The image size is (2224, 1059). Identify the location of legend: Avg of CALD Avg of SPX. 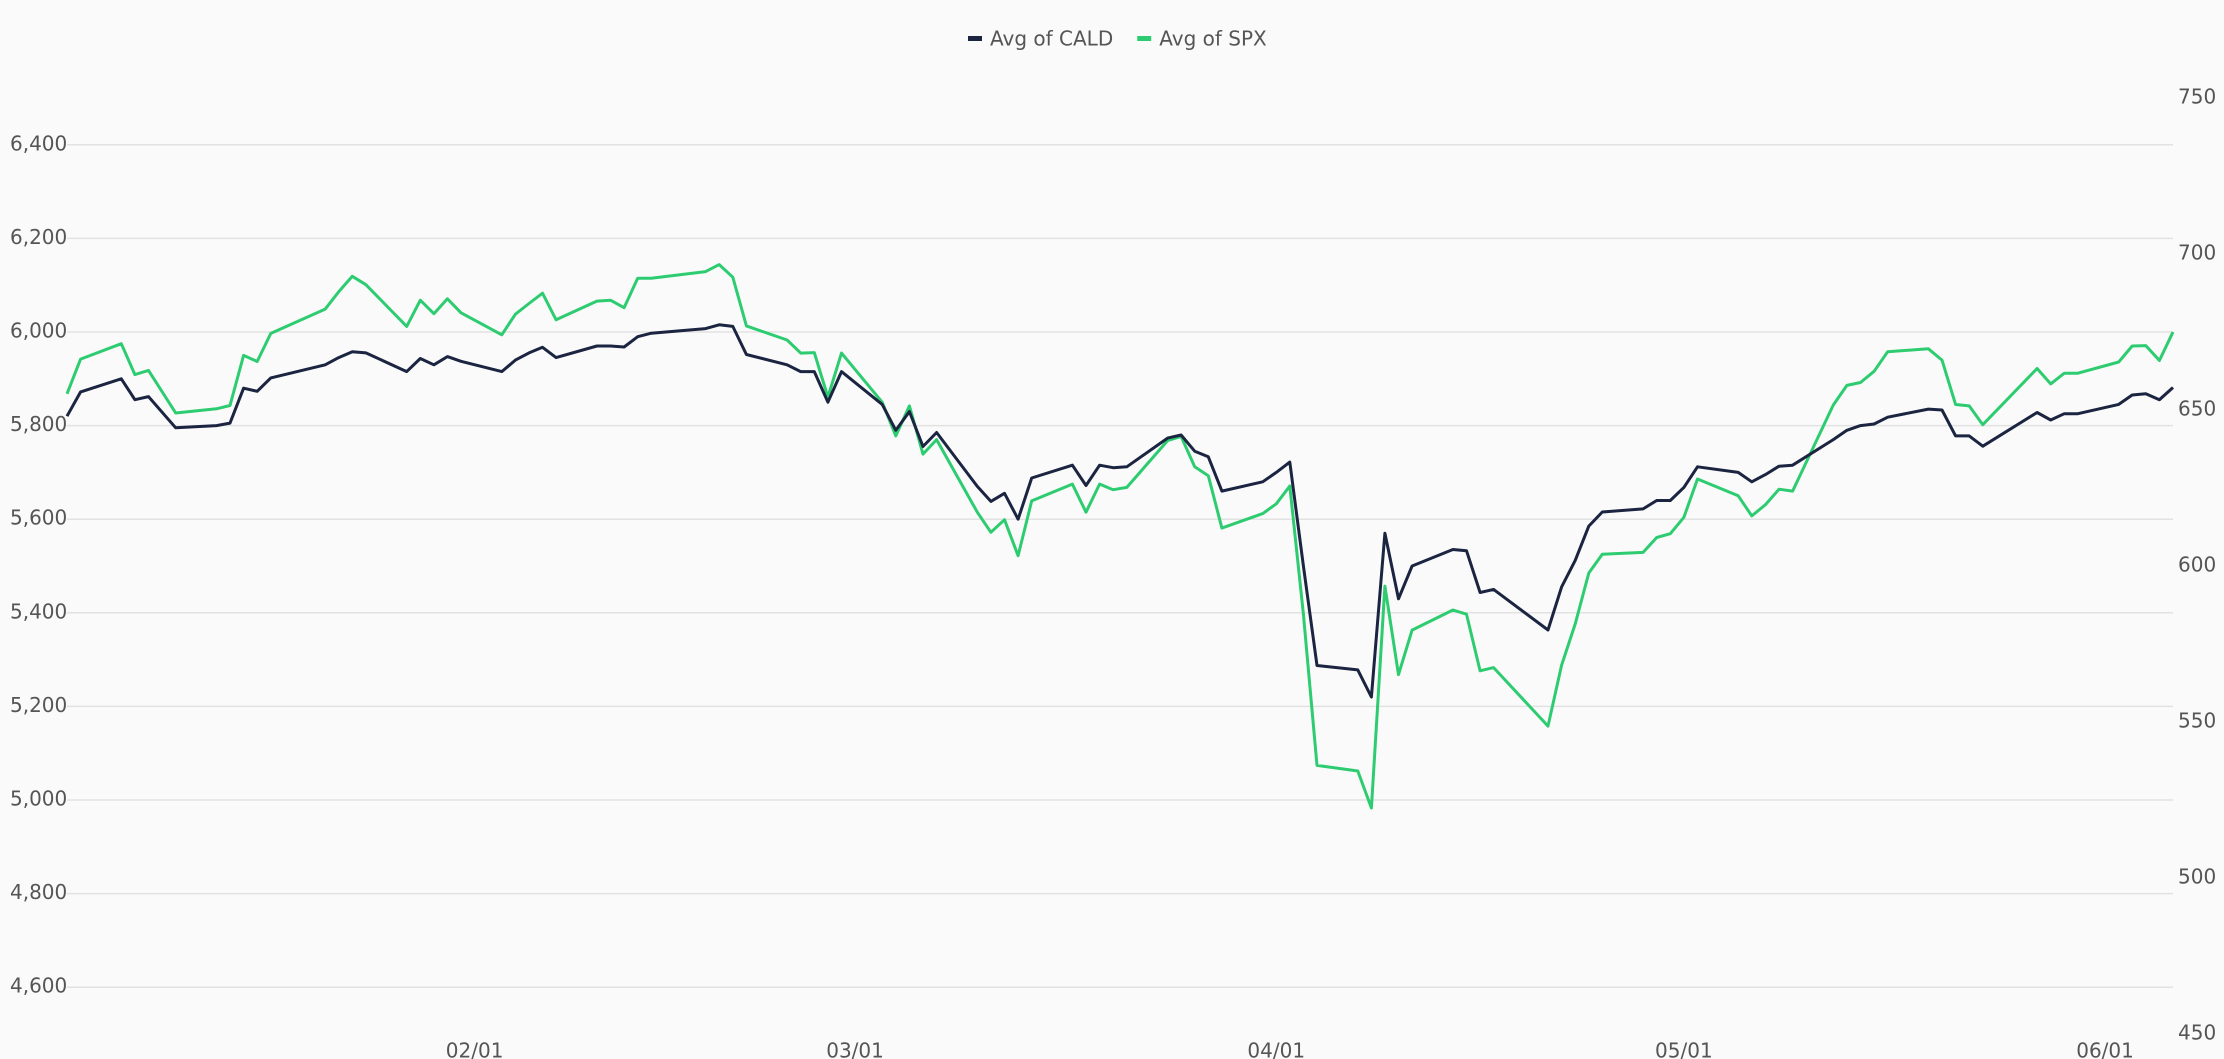
(1117, 39).